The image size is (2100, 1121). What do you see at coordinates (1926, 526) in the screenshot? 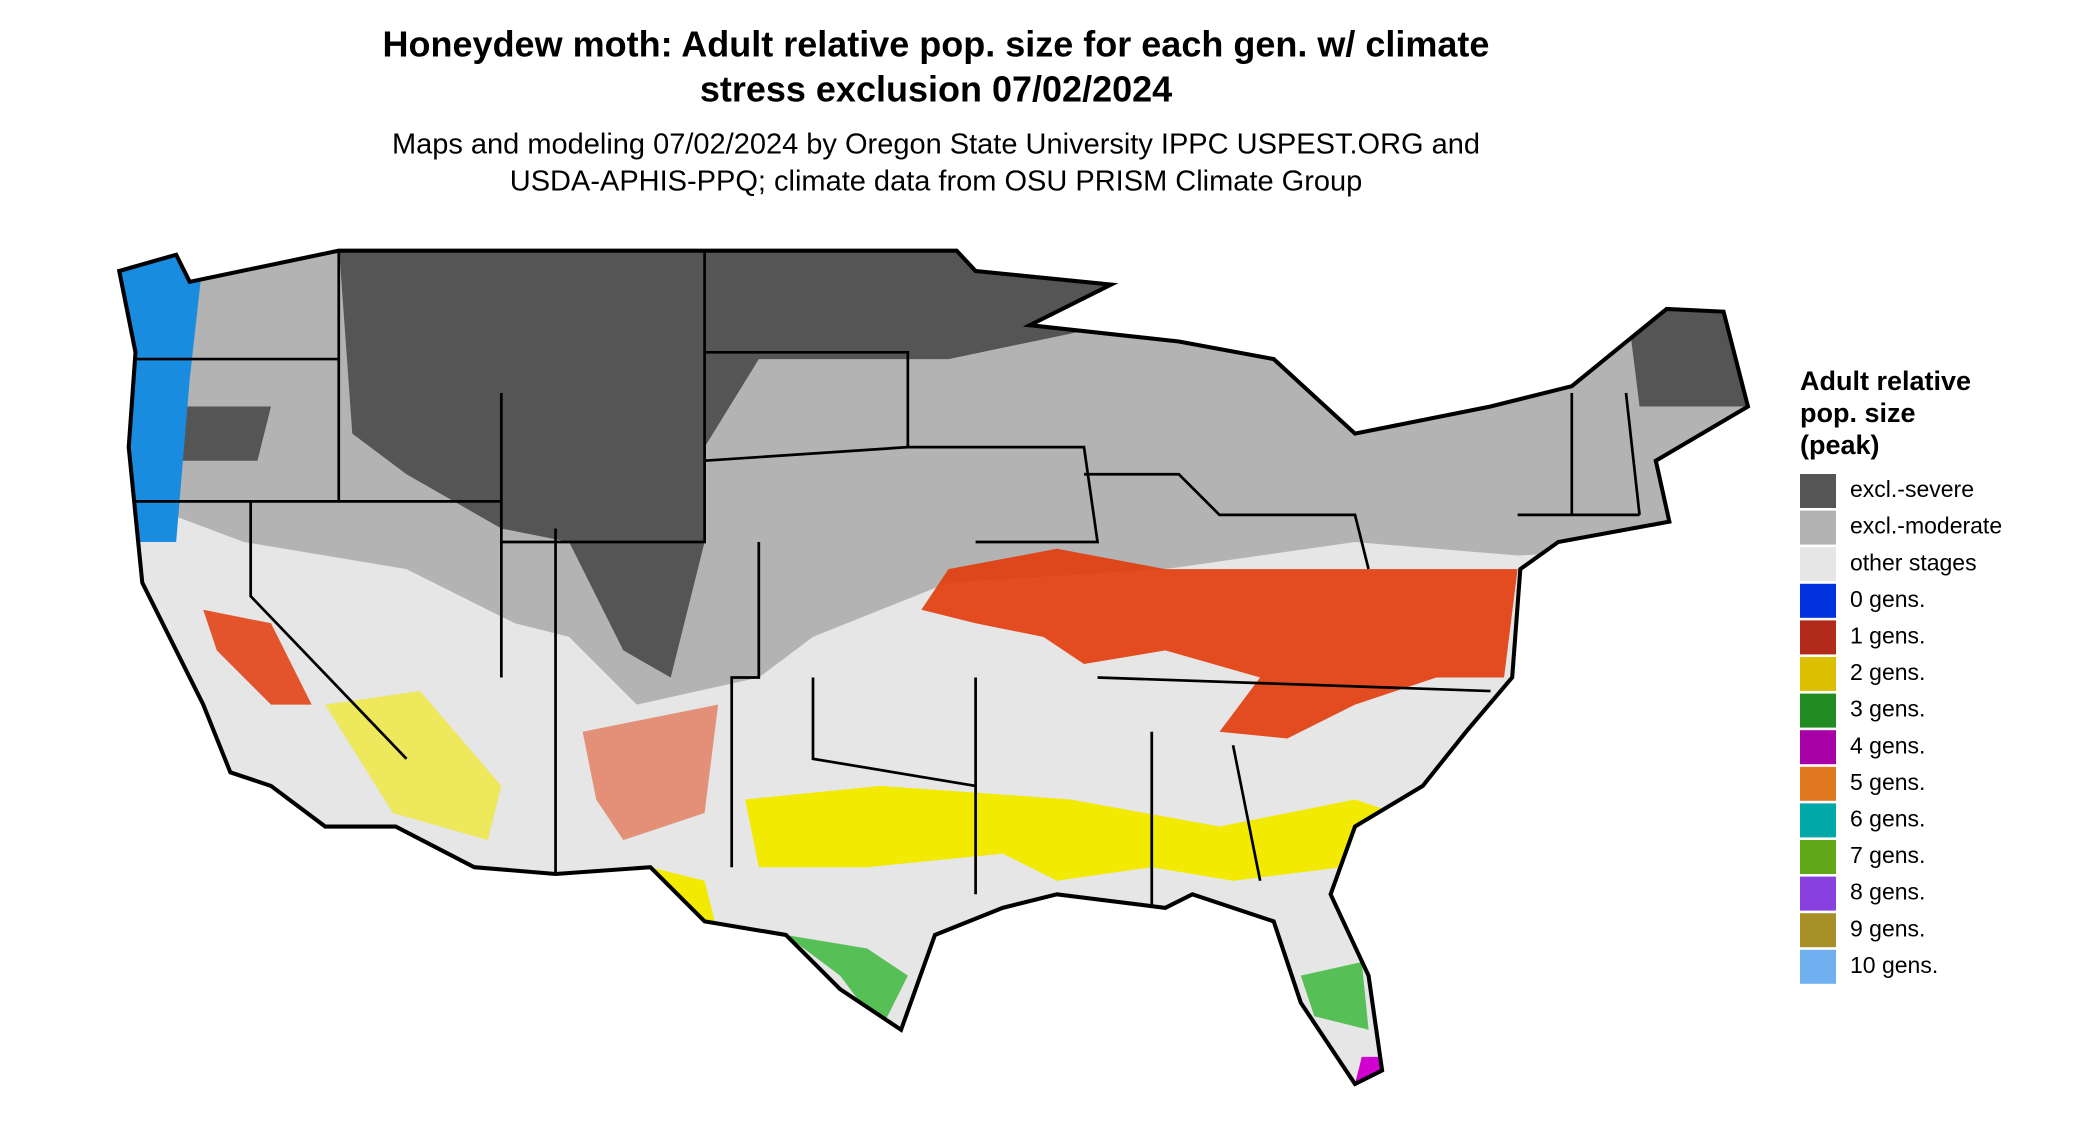
I see `legend-label: excl.-moderate` at bounding box center [1926, 526].